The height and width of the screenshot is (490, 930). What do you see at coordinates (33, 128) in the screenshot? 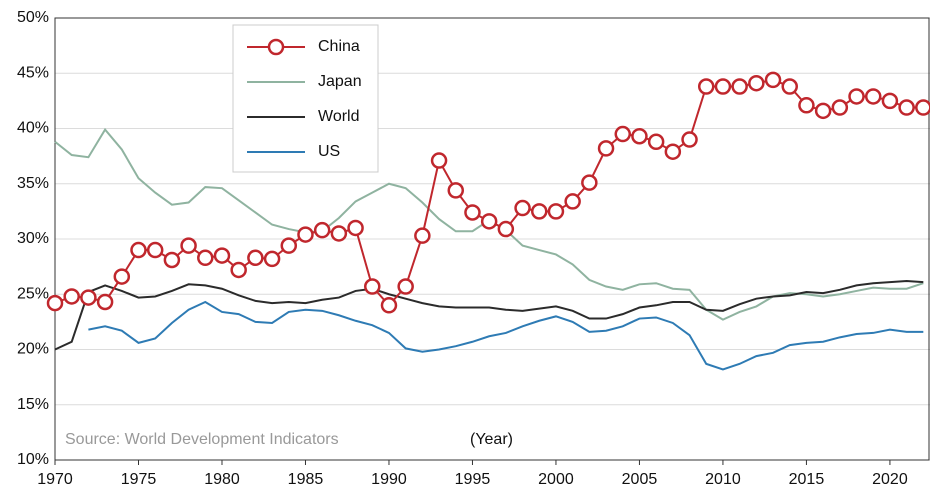
I see `y-tick-label: 40%` at bounding box center [33, 128].